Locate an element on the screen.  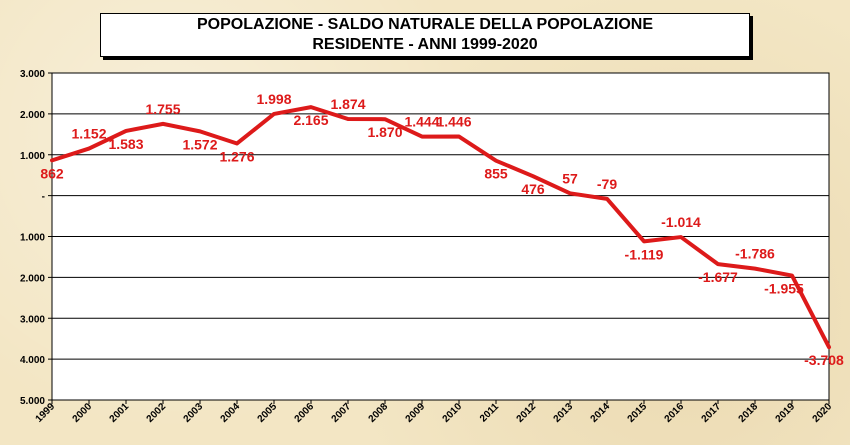
x-tick-label: 2003 is located at coordinates (194, 413).